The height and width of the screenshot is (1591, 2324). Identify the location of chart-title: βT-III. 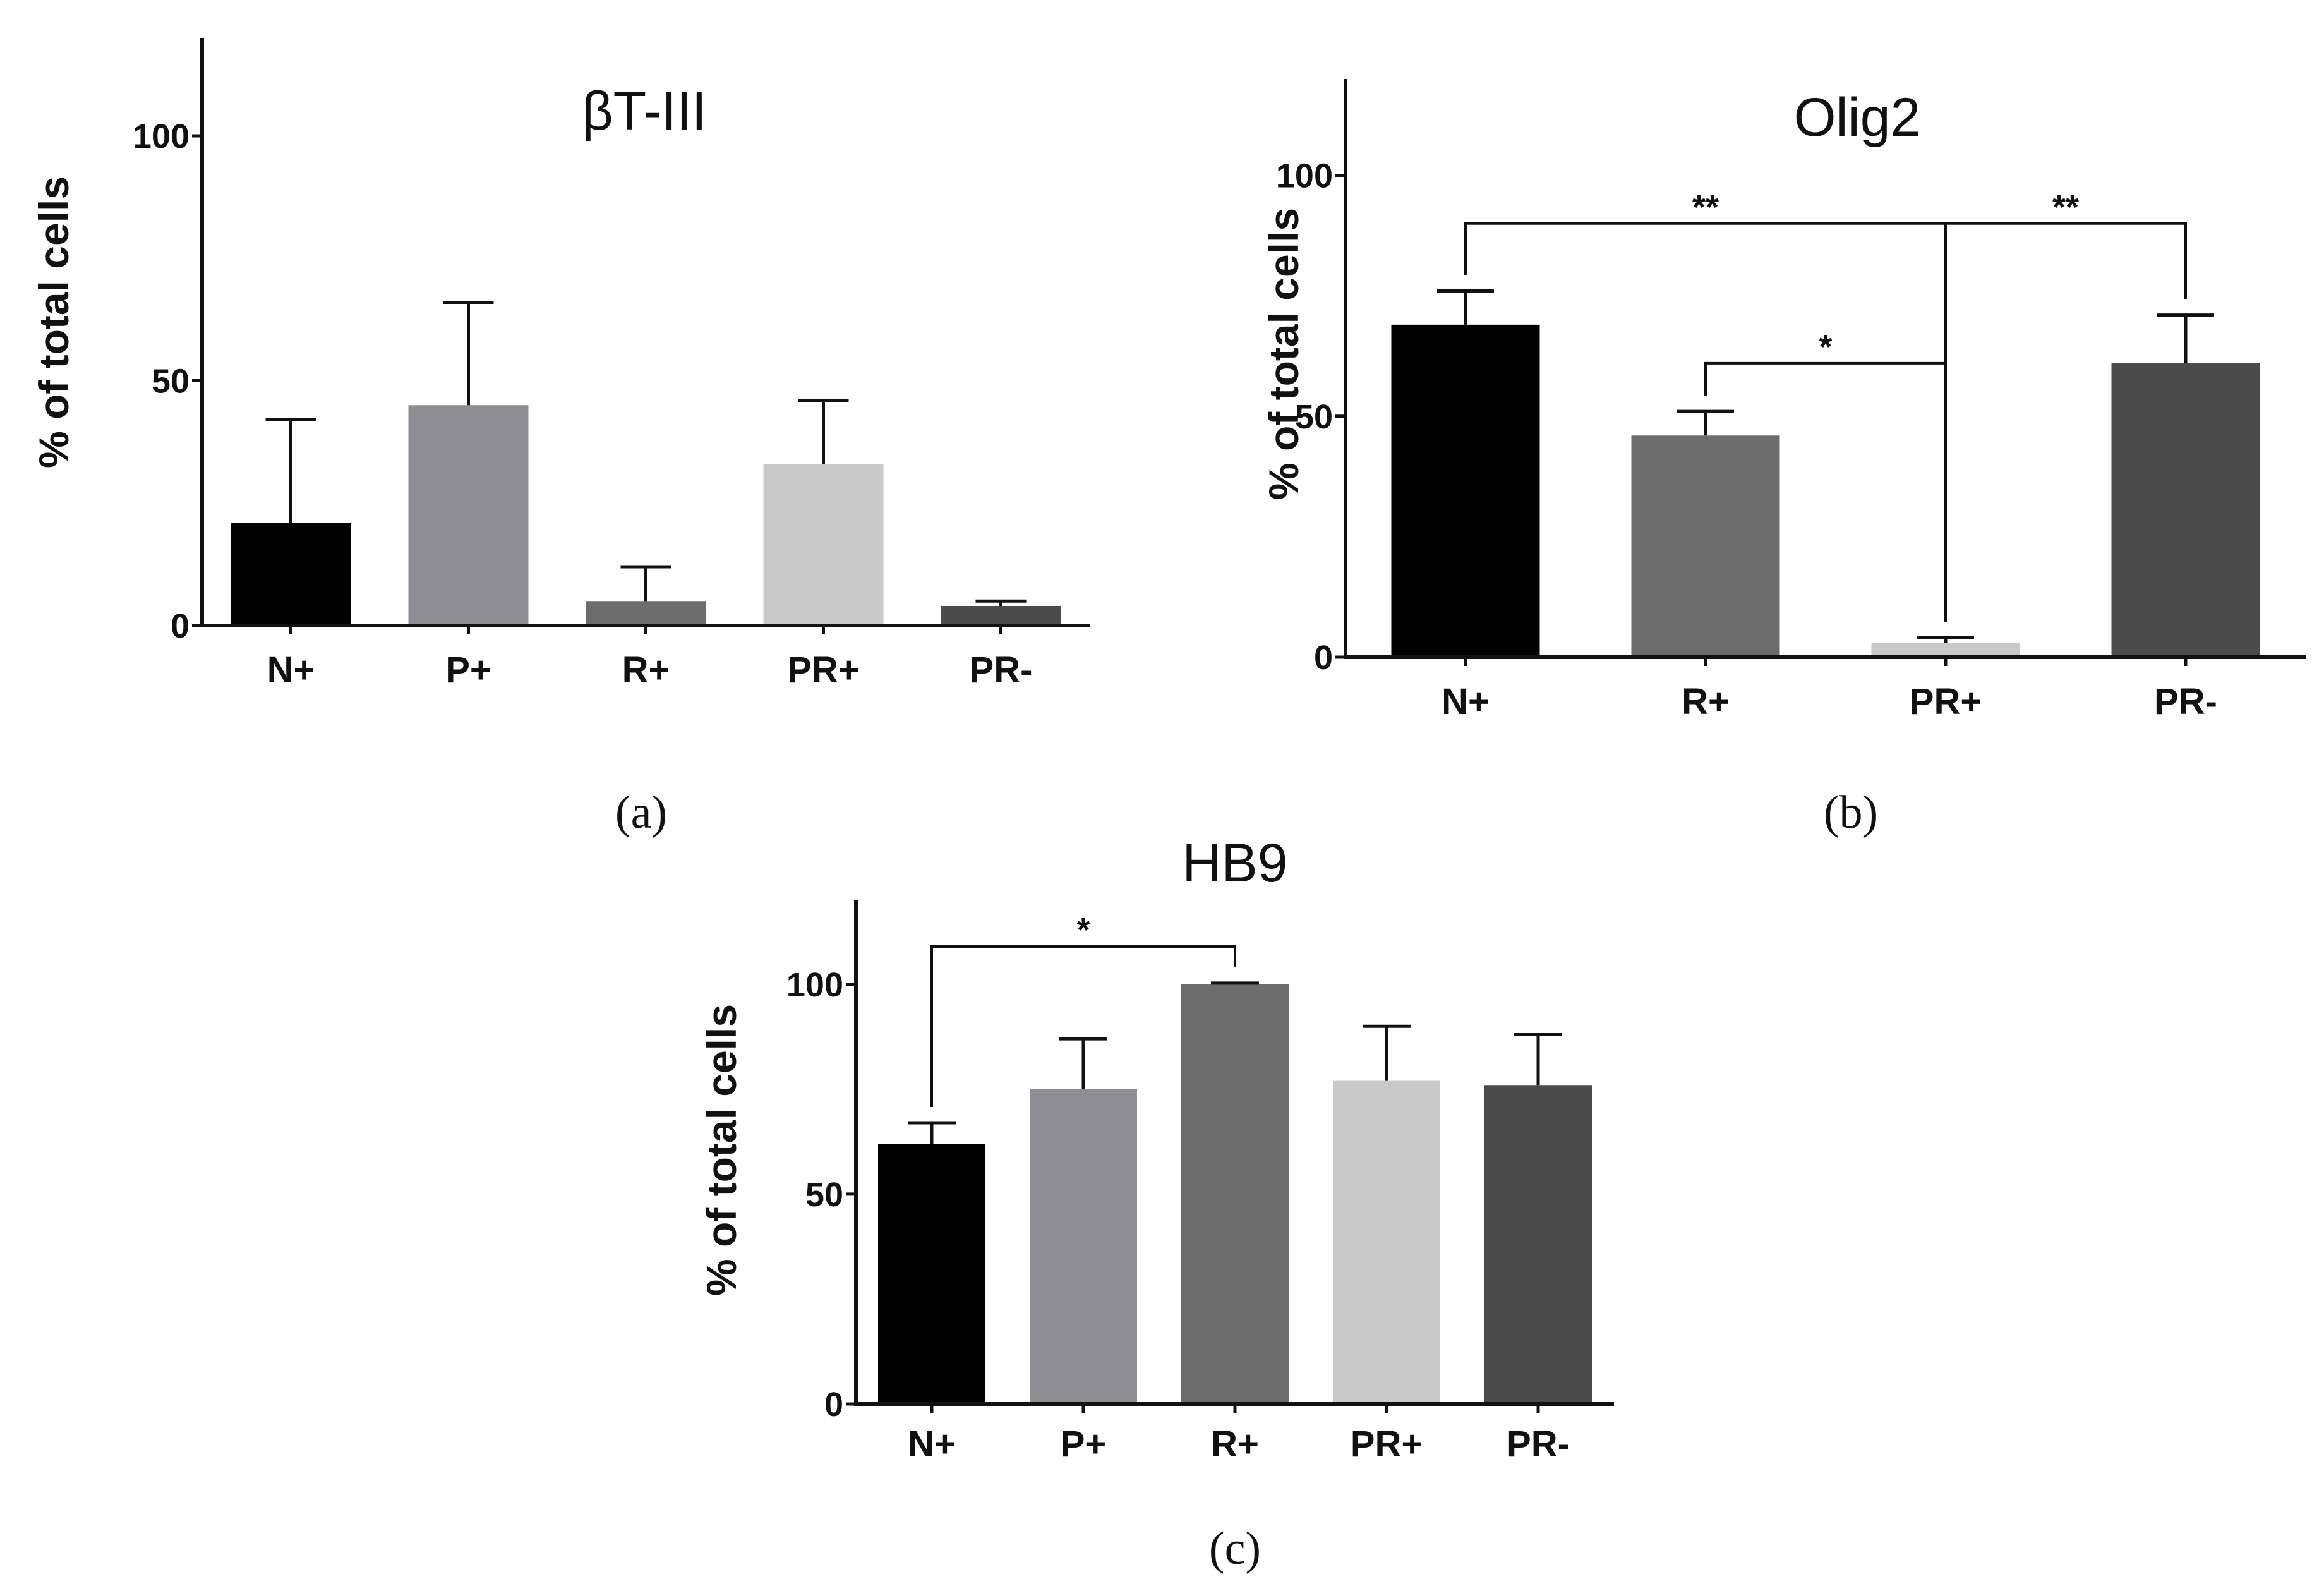
(644, 111).